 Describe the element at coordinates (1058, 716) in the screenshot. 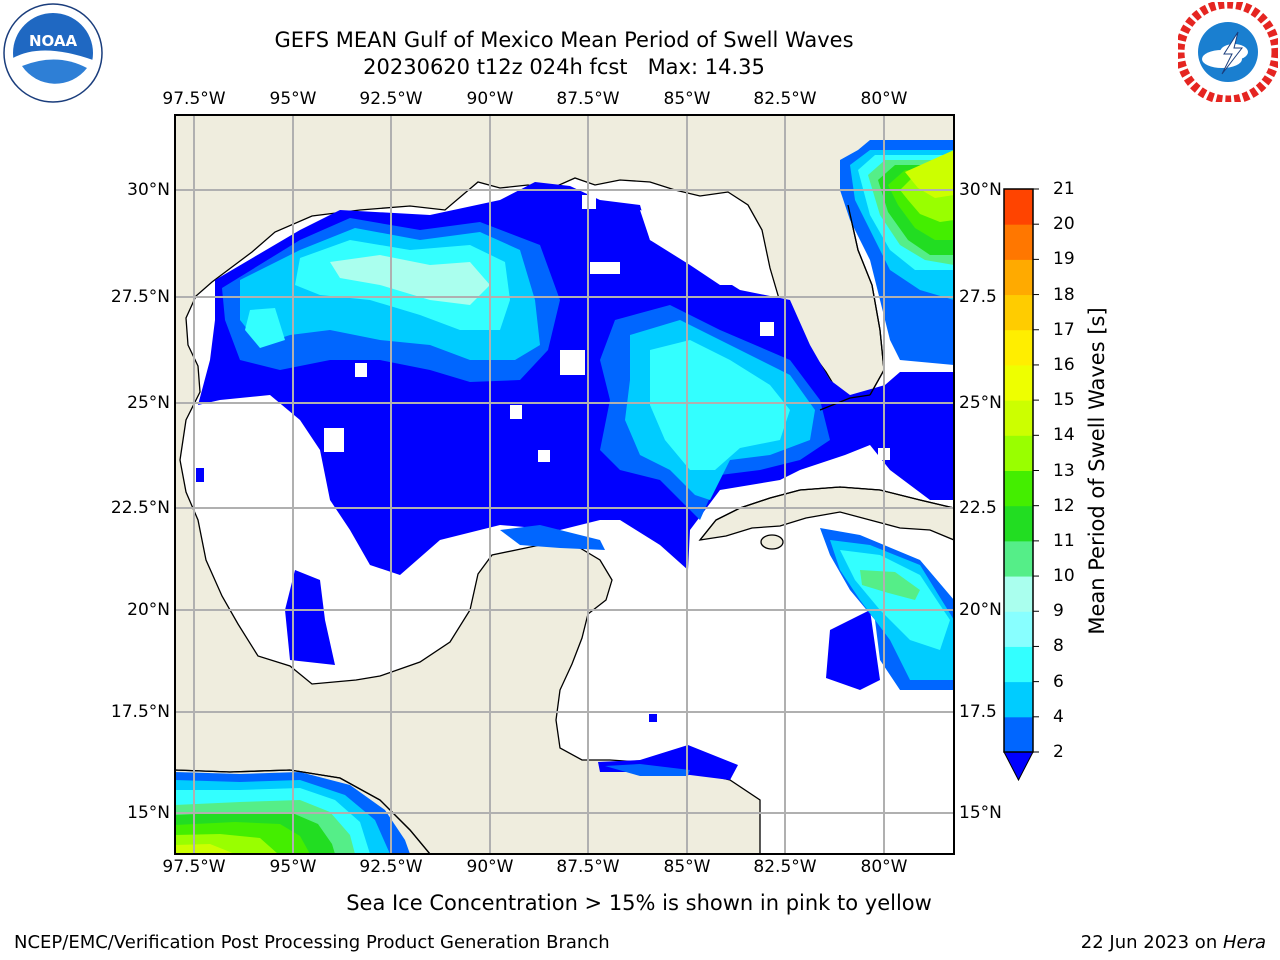

I see `colorbar-tick-label: 4` at that location.